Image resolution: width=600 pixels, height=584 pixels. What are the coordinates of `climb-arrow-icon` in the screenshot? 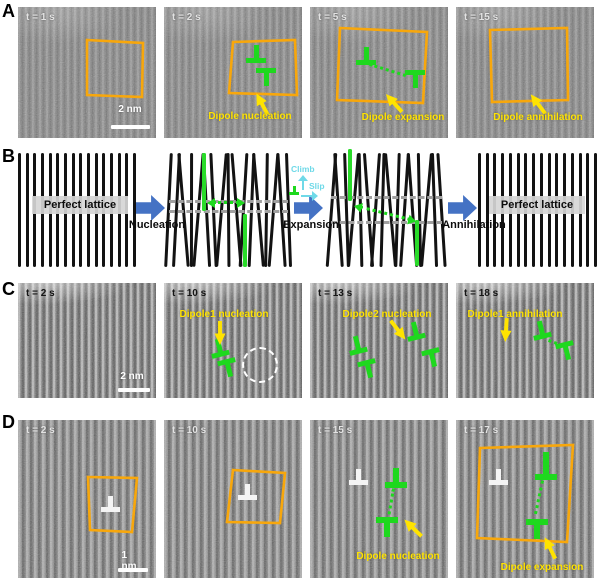 It's located at (303, 182).